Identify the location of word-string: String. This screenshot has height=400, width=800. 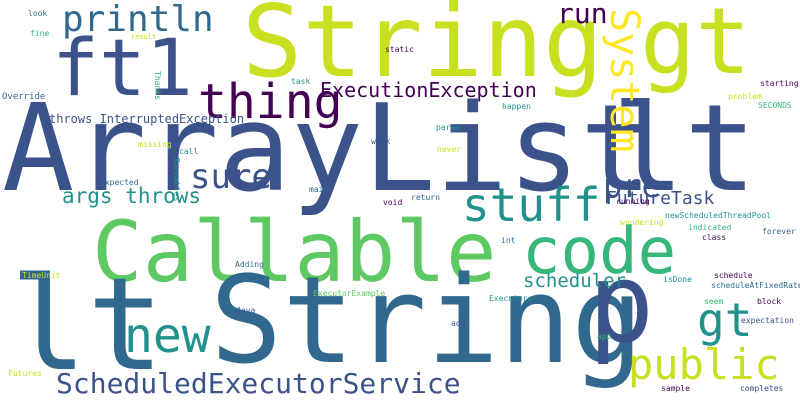
(423, 50).